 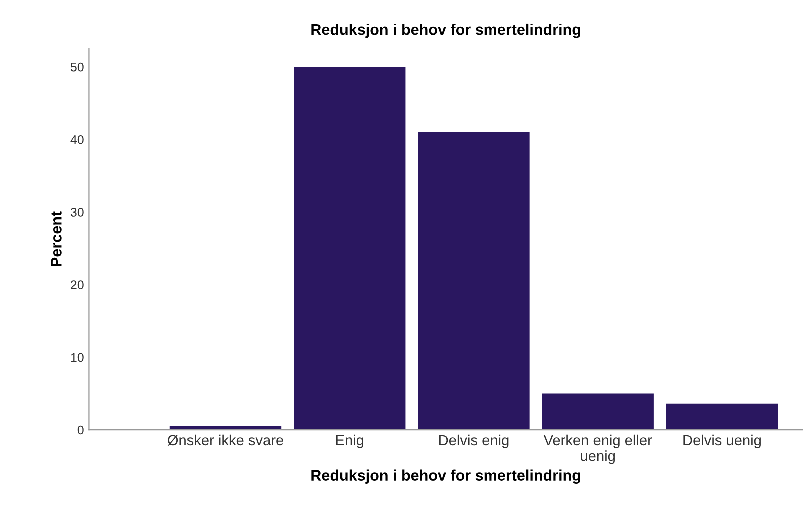 I want to click on chart-title: Reduksjon i behov for smertelindring, so click(x=446, y=31).